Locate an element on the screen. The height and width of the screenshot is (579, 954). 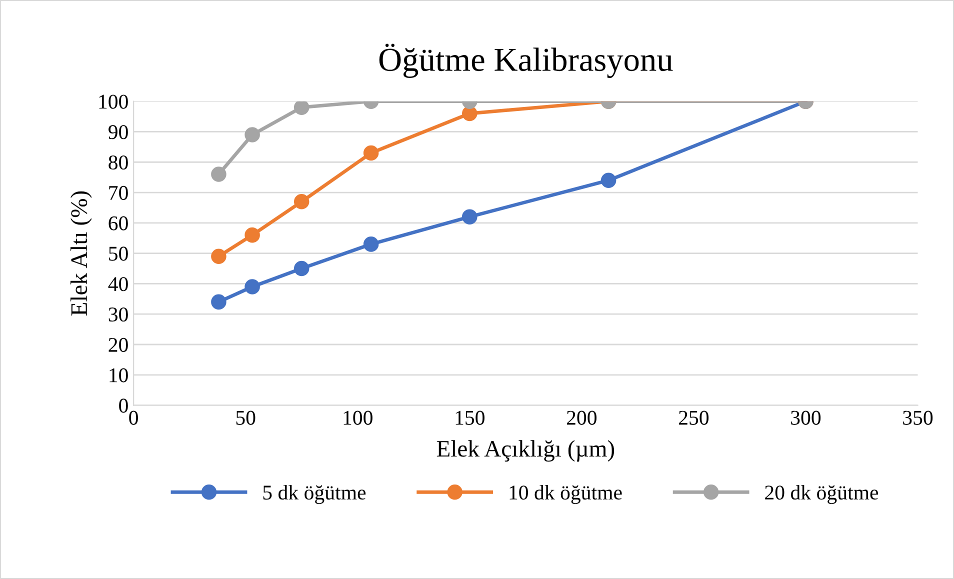
x-tick-label: 250 is located at coordinates (693, 417).